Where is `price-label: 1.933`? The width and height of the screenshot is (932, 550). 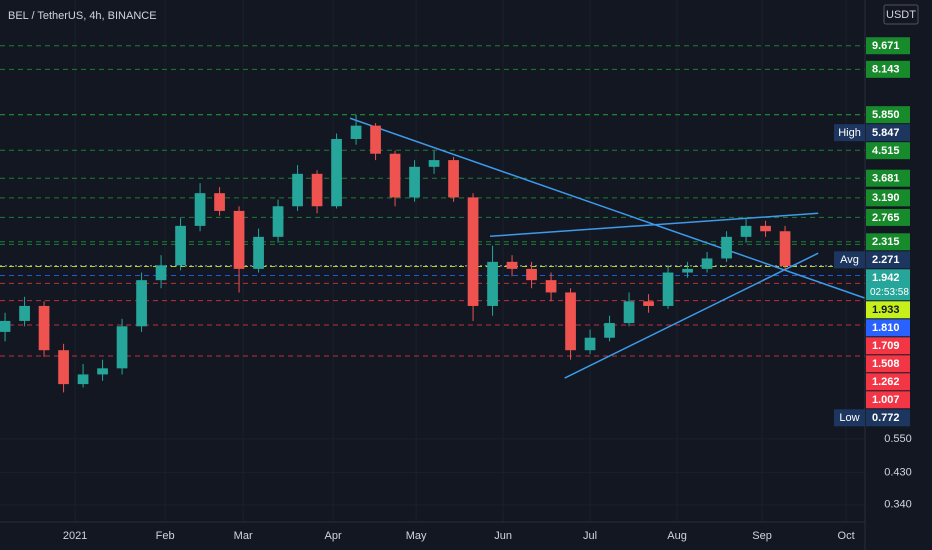
price-label: 1.933 is located at coordinates (886, 310).